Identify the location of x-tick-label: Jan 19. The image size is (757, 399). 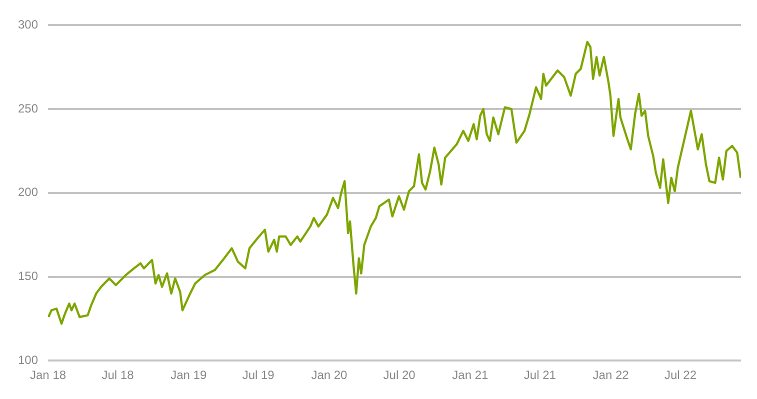
(188, 375).